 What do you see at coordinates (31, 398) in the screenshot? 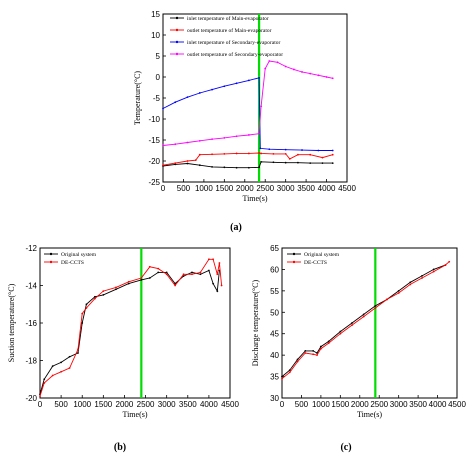
I see `y-tick-label: -20` at bounding box center [31, 398].